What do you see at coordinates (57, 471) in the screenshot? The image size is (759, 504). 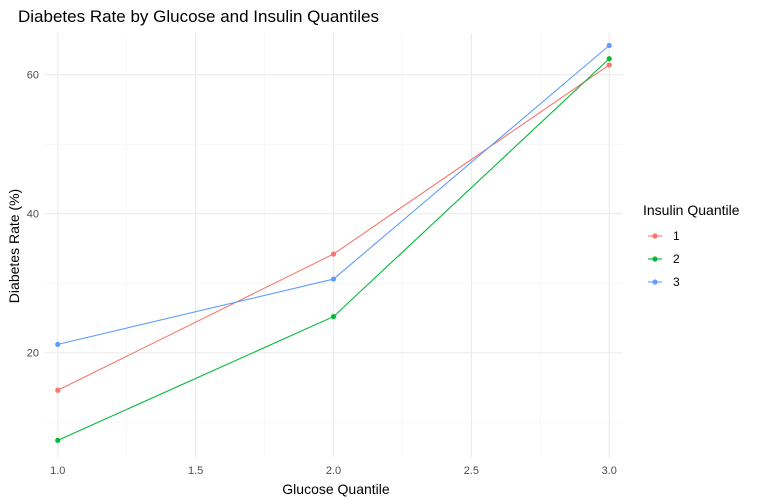 I see `x-tick-label: 1.0` at bounding box center [57, 471].